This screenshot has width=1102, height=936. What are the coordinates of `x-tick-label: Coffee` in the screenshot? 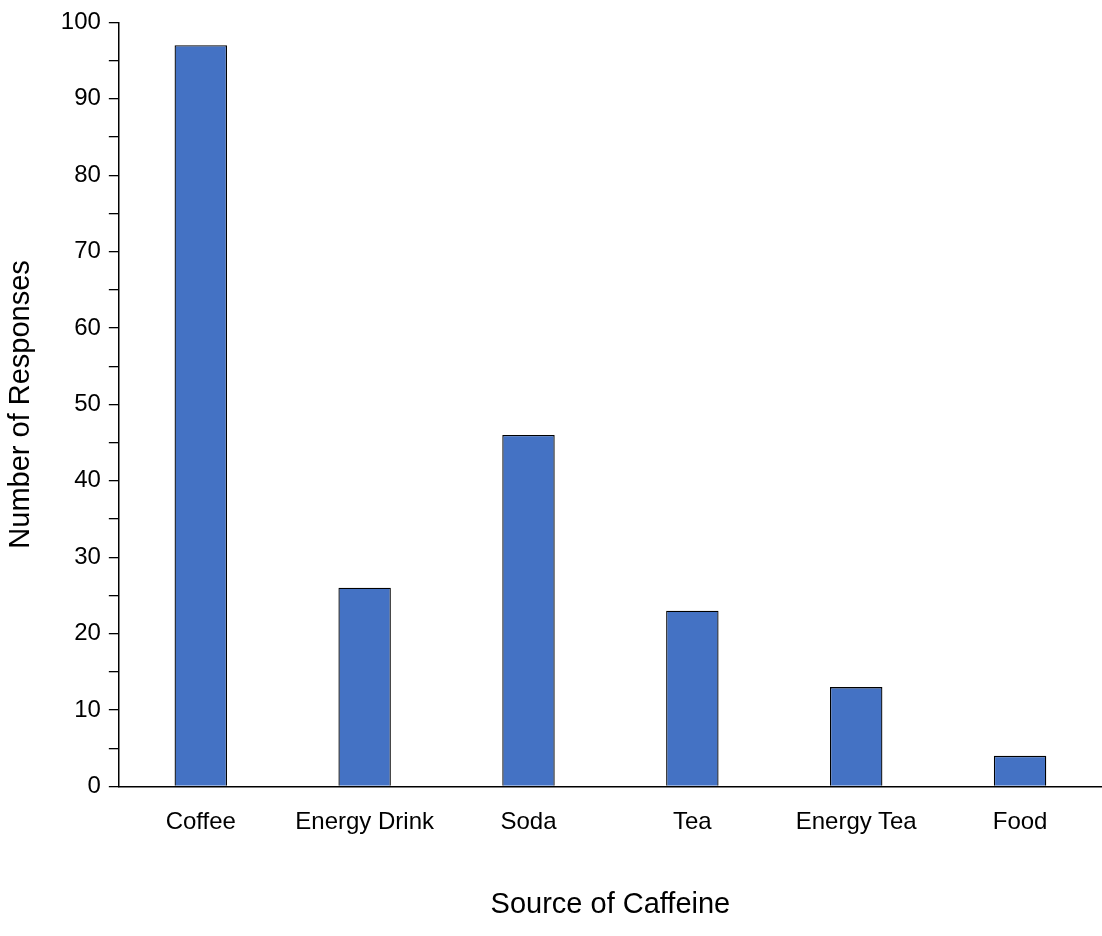 It's located at (200, 821).